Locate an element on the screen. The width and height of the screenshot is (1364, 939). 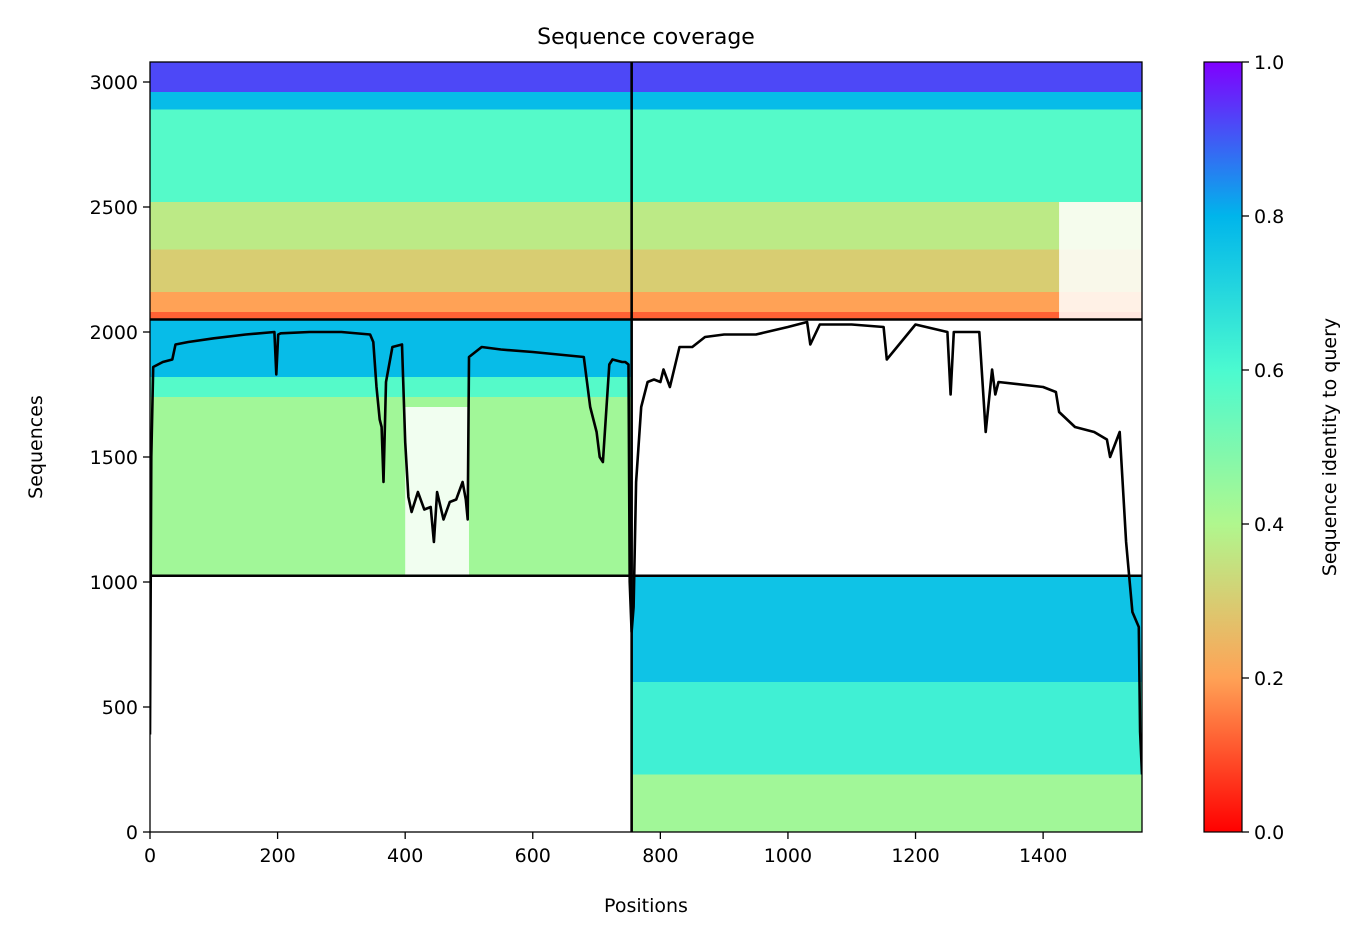
y-tick-label: 1500 is located at coordinates (114, 458).